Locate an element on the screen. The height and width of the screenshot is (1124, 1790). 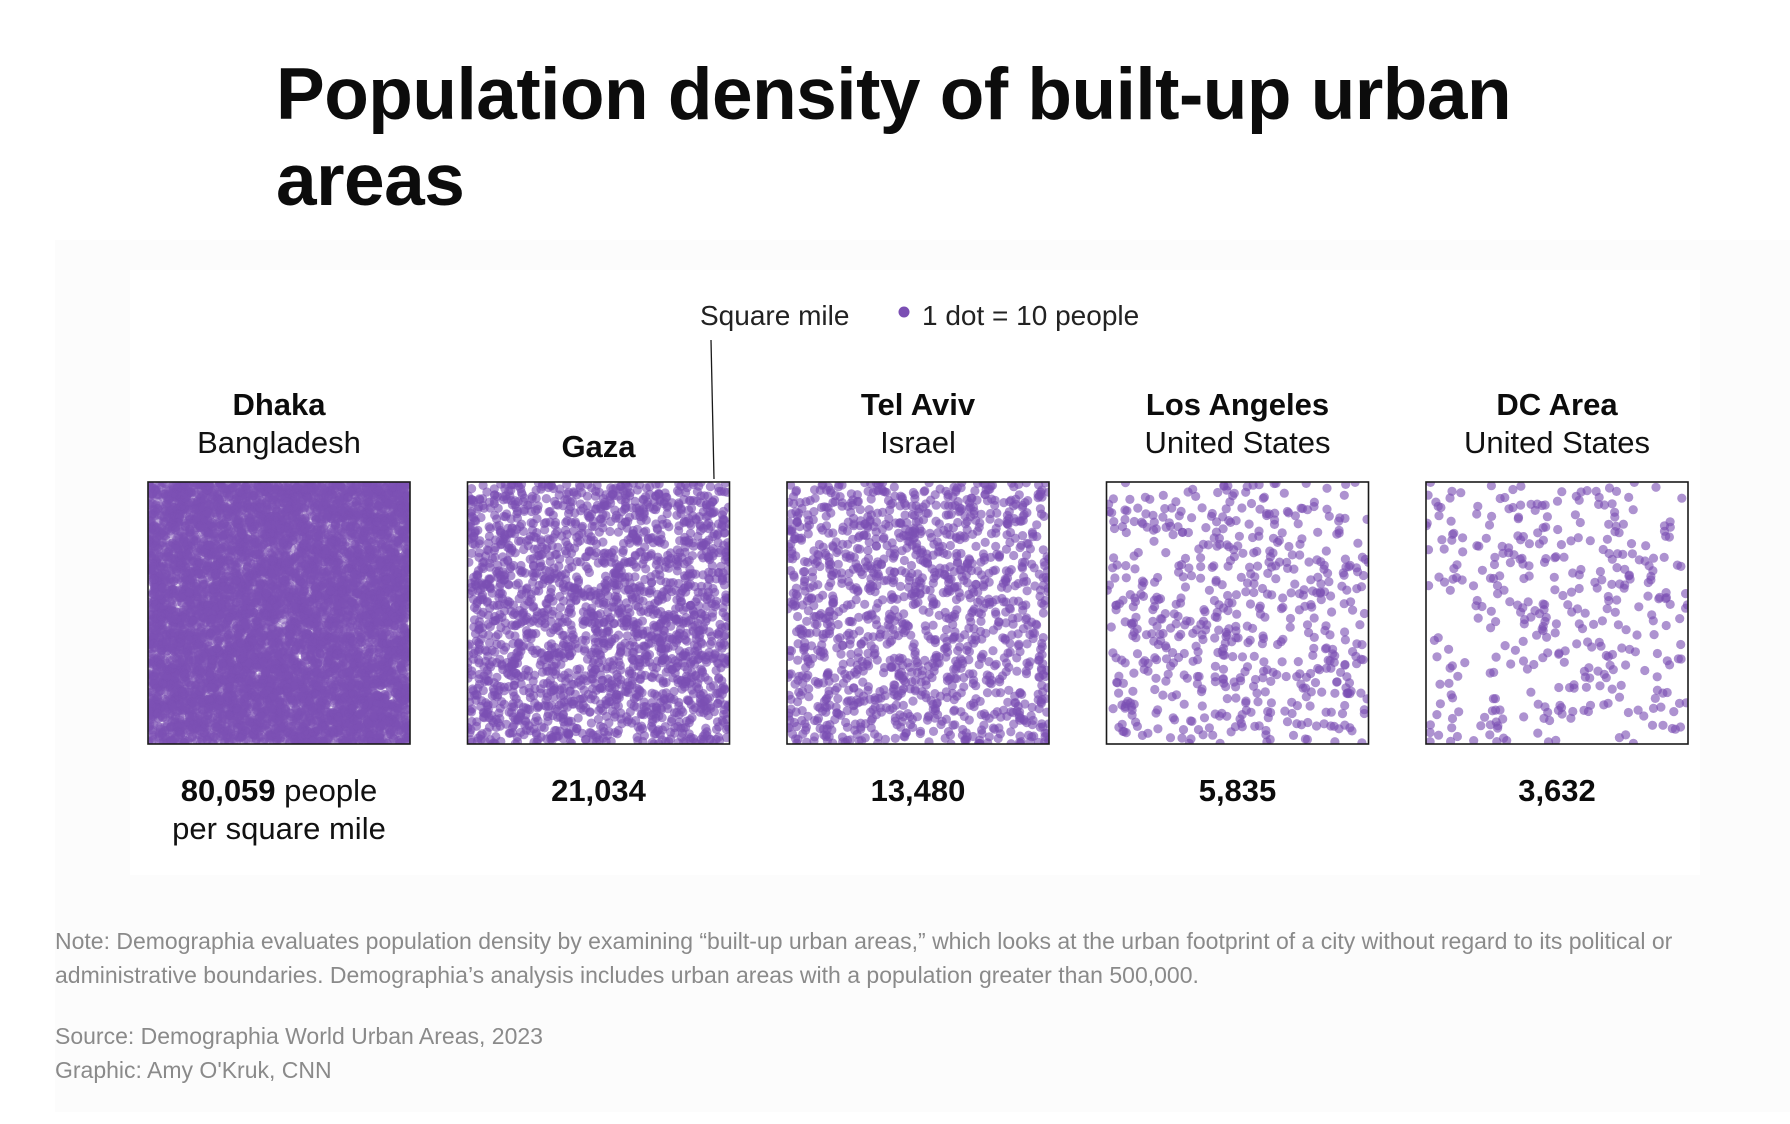
dot-field is located at coordinates (279, 613).